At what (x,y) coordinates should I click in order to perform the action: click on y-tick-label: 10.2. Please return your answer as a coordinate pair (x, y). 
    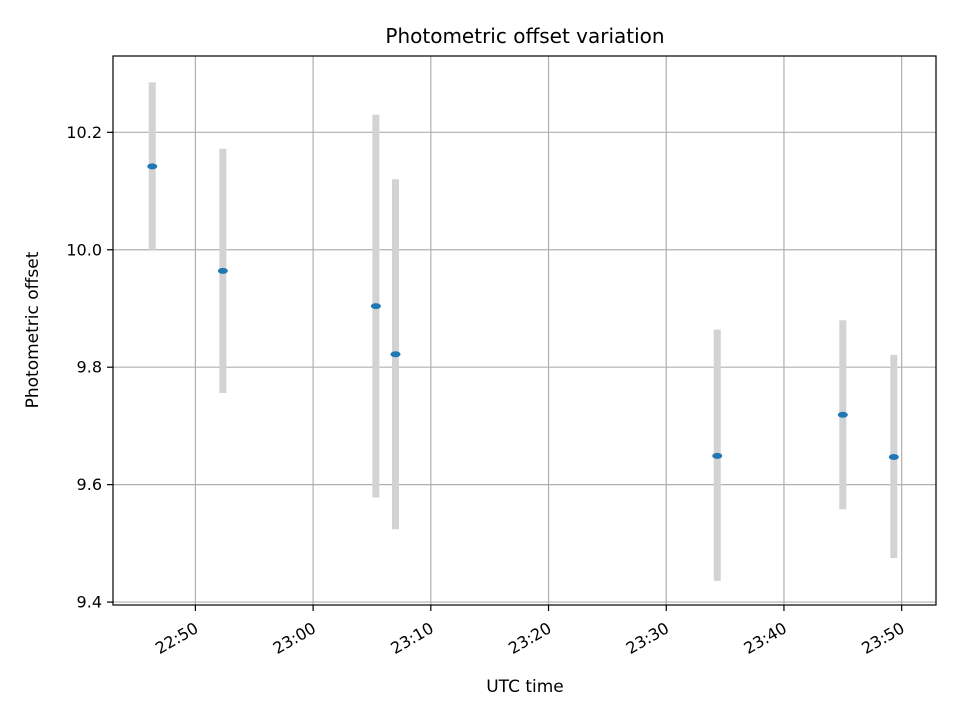
    Looking at the image, I should click on (84, 132).